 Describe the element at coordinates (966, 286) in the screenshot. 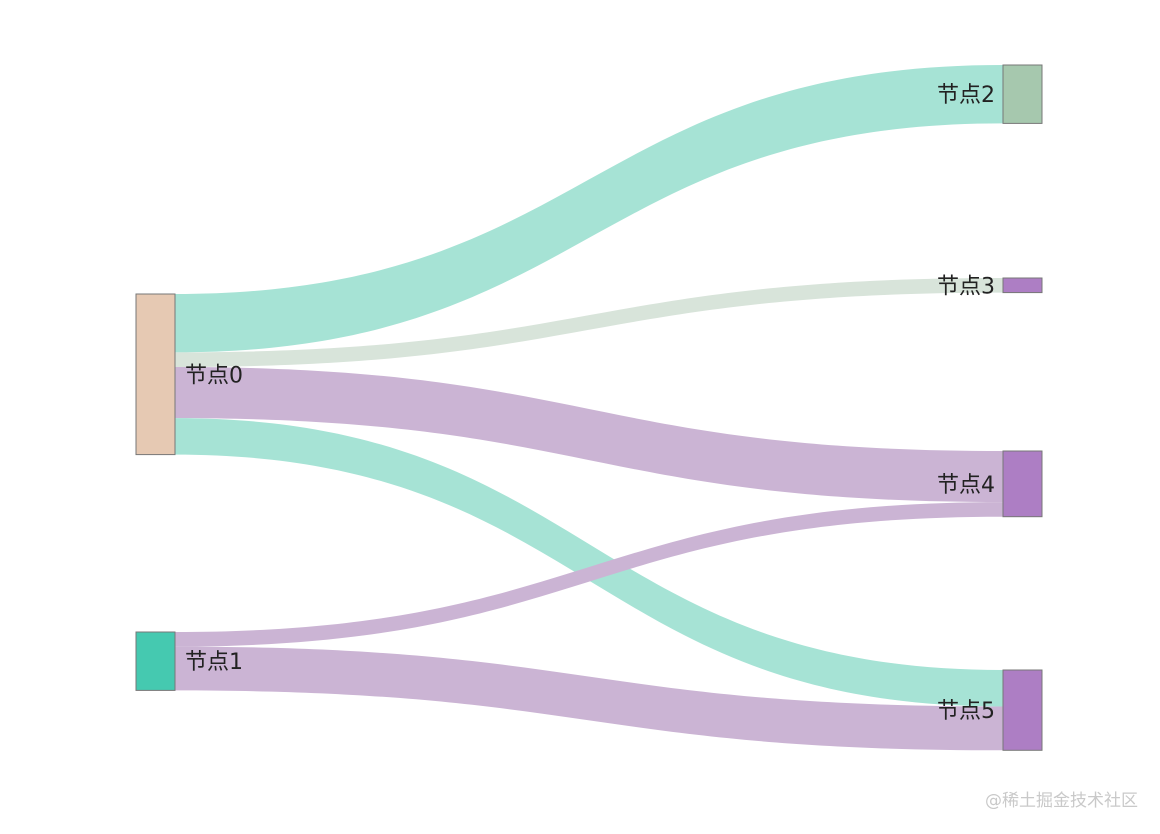

I see `node-label-3: 节点3` at that location.